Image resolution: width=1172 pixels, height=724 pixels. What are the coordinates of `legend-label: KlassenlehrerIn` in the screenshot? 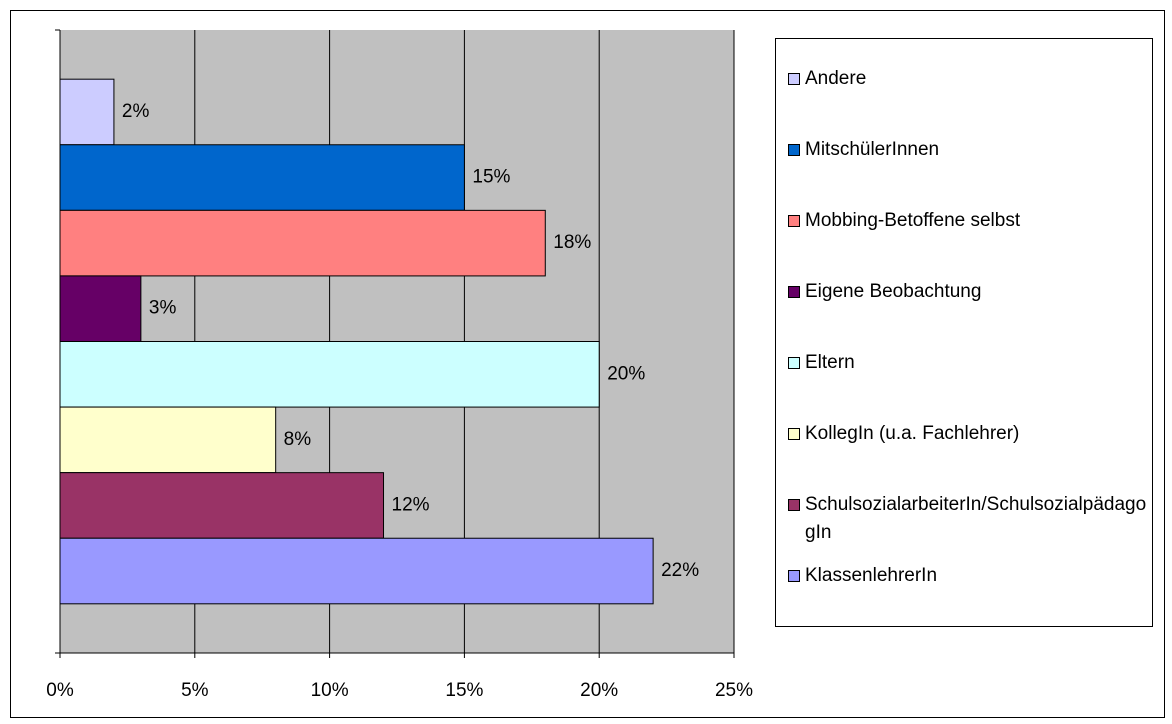 It's located at (871, 575).